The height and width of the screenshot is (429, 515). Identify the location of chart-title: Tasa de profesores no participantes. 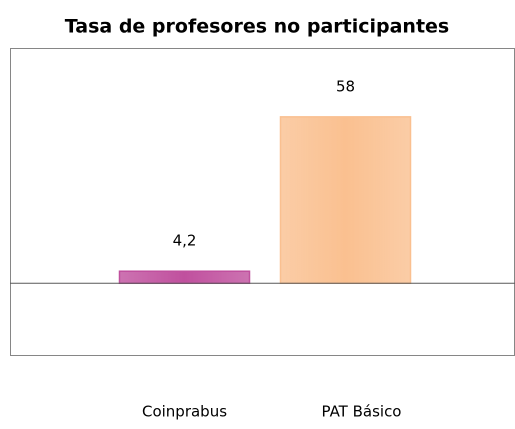
(257, 27).